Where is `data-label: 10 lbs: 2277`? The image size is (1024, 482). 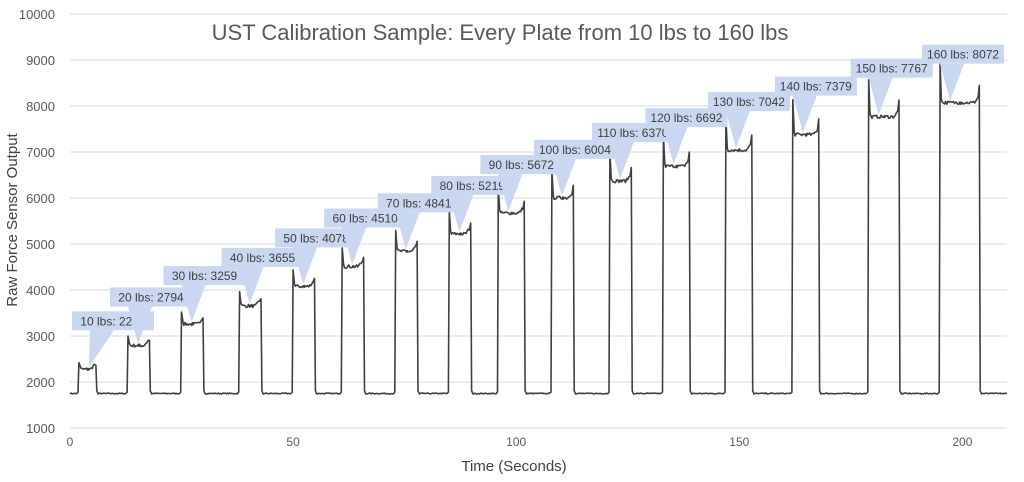 data-label: 10 lbs: 2277 is located at coordinates (113, 321).